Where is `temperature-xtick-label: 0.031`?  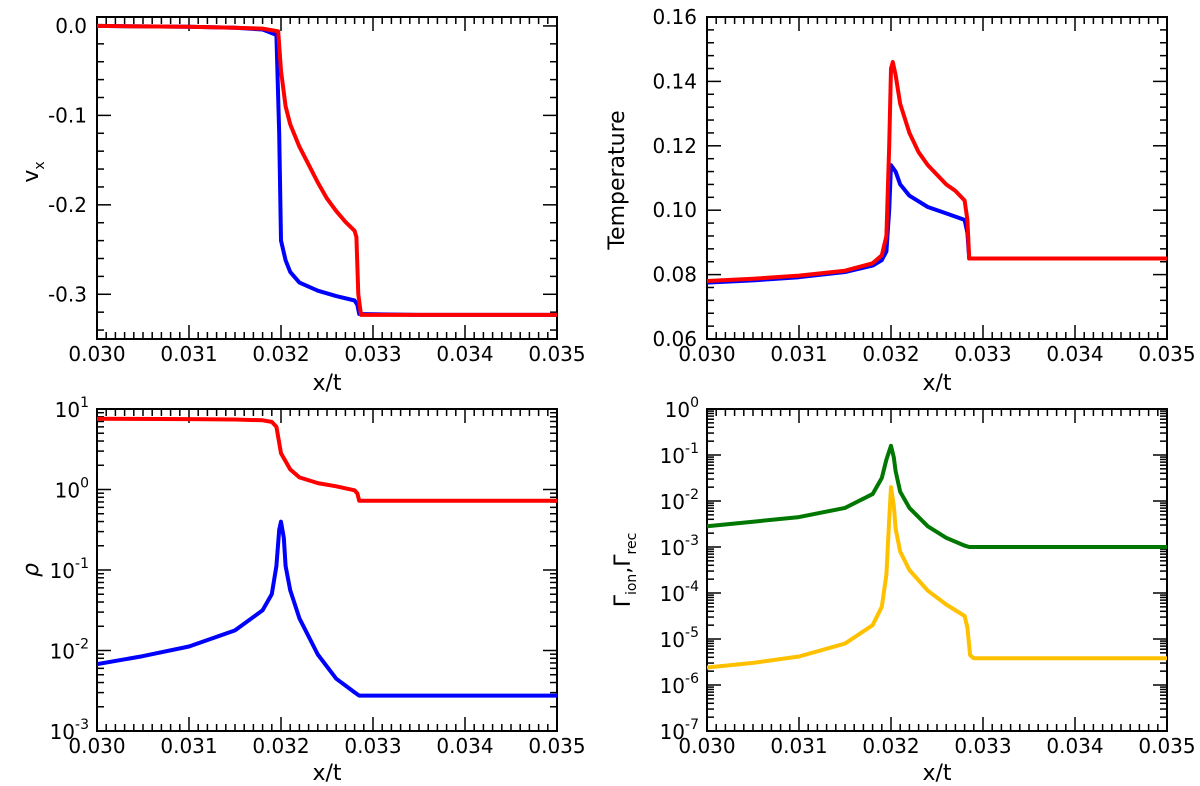 temperature-xtick-label: 0.031 is located at coordinates (798, 354).